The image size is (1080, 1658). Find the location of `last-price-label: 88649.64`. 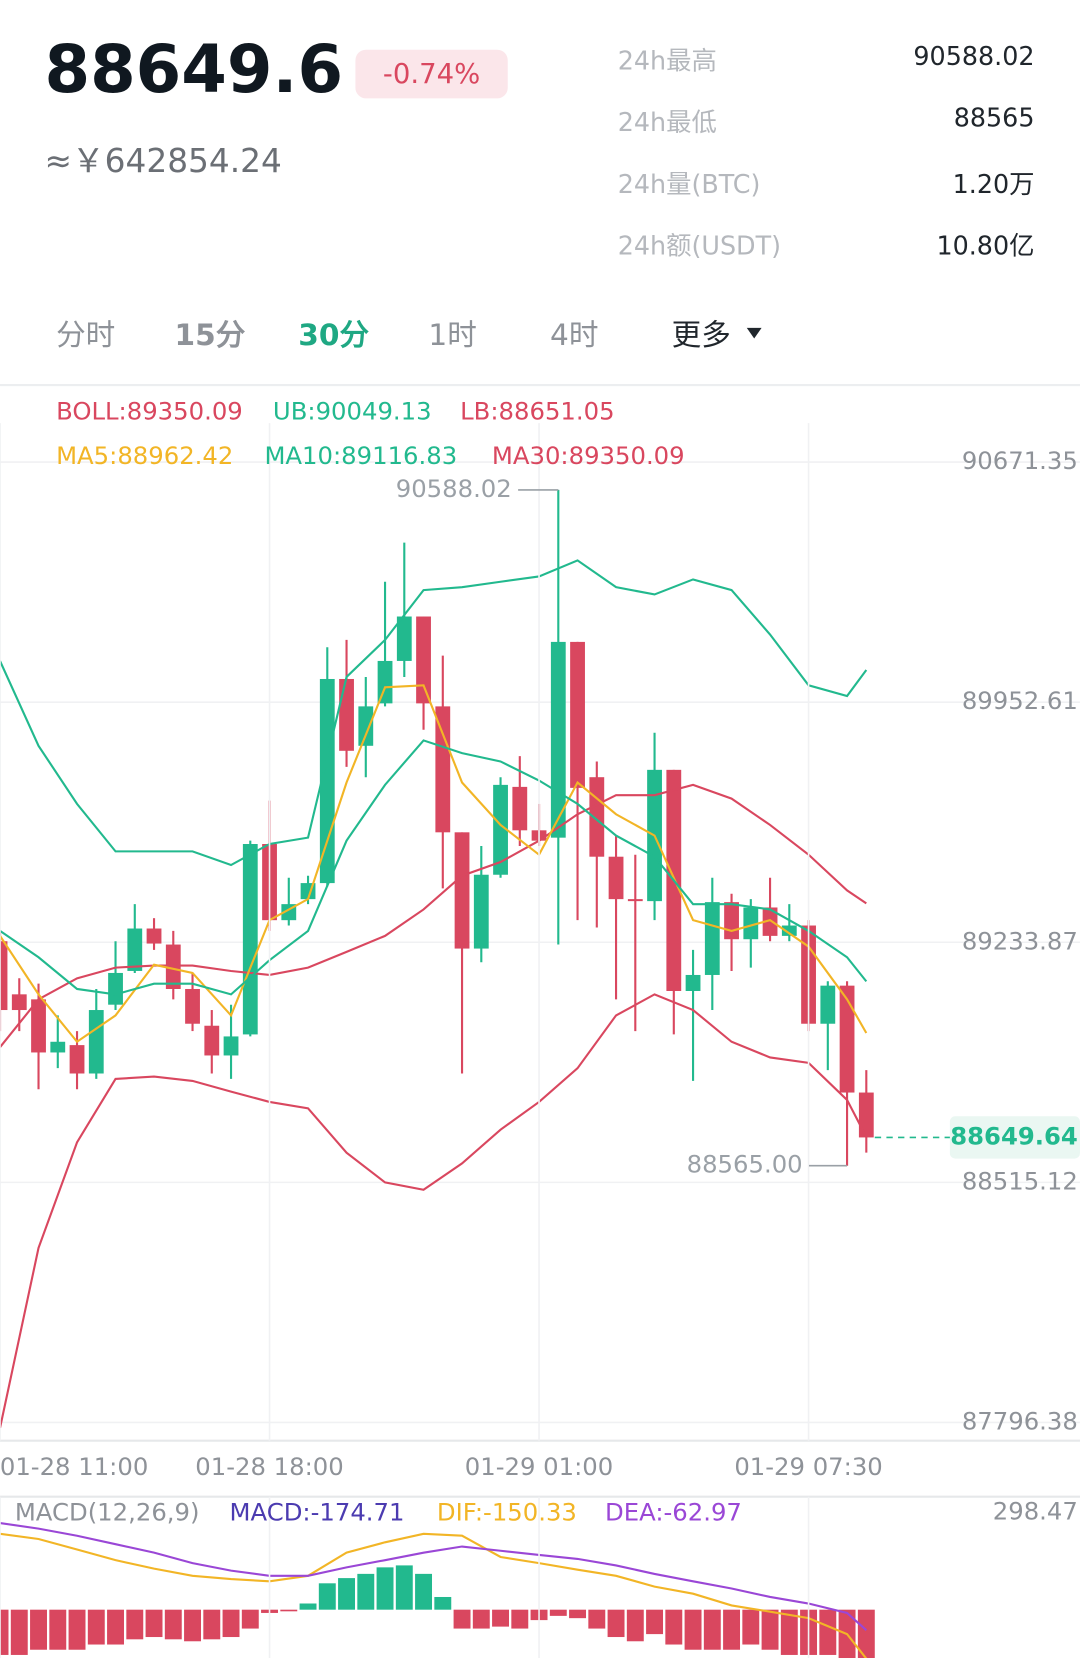

last-price-label: 88649.64 is located at coordinates (1014, 1135).